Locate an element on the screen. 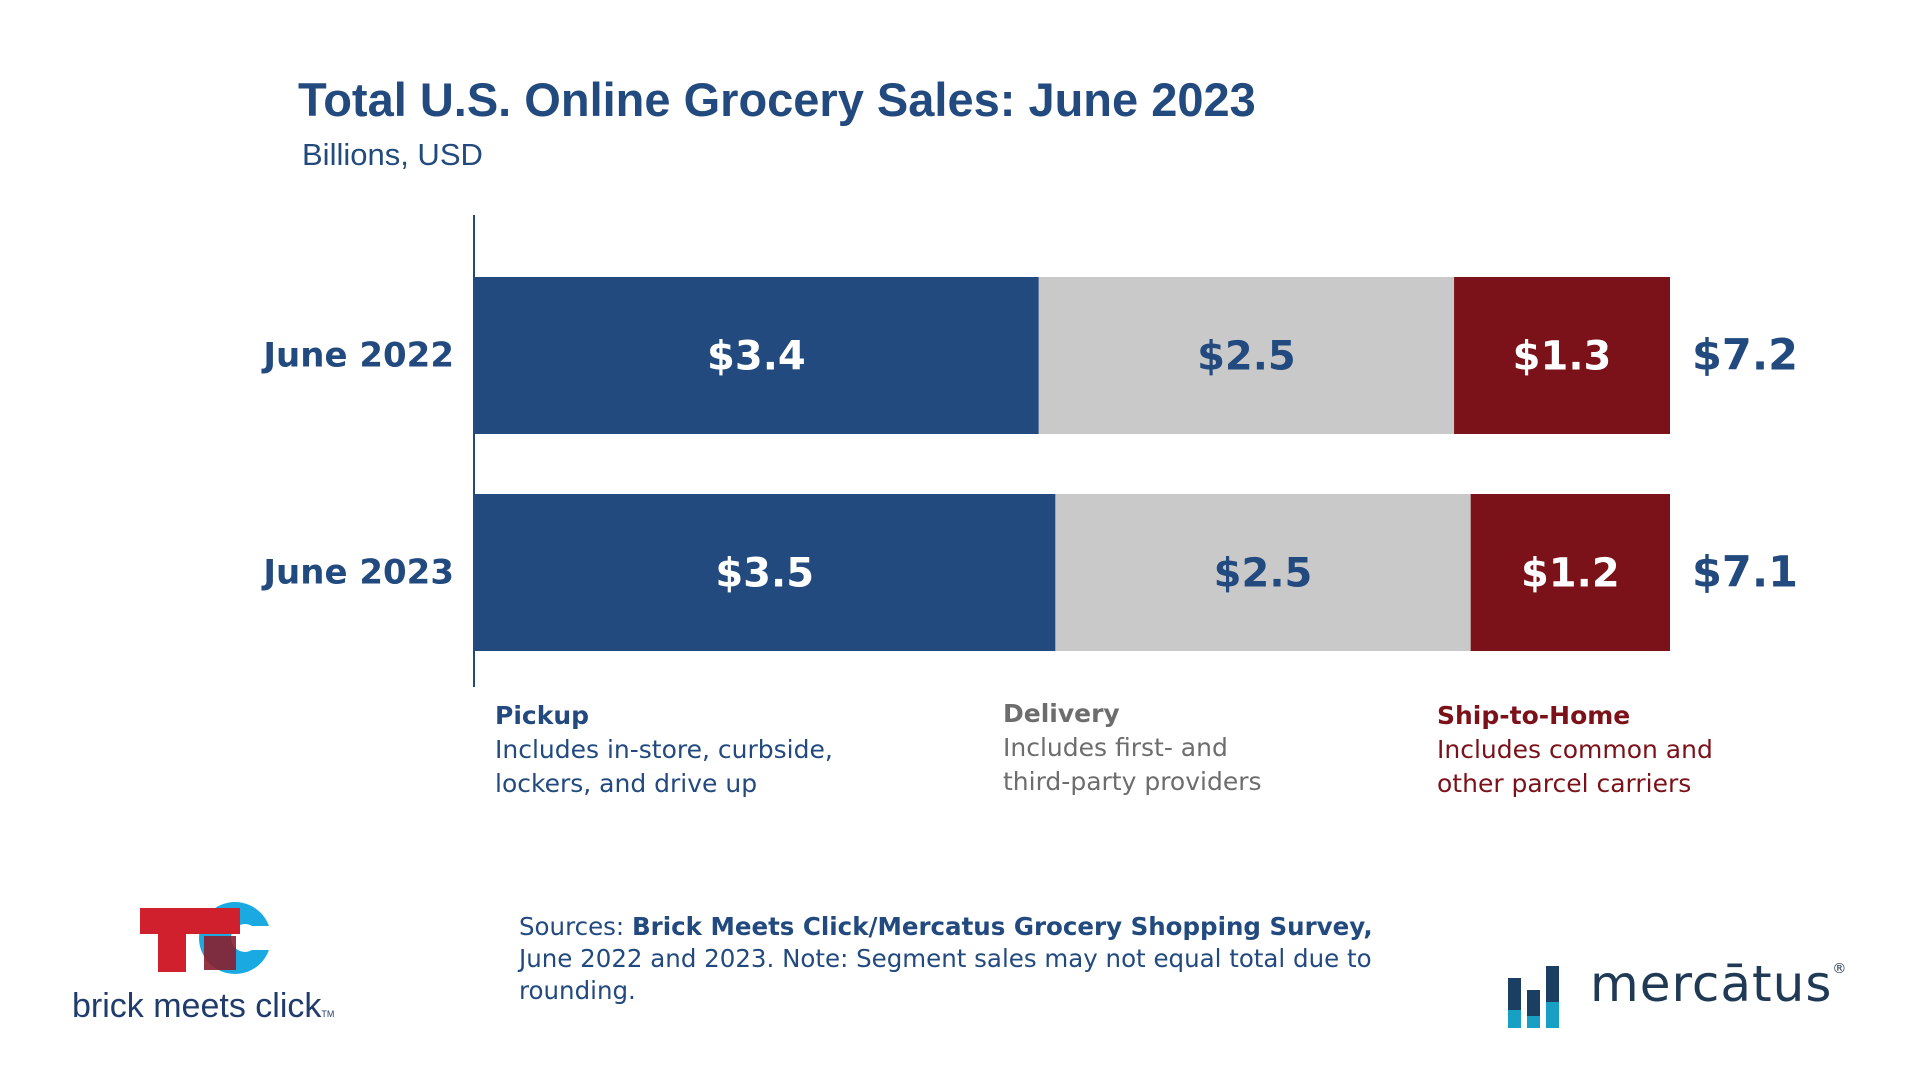  bmc-wordmark: brick meets clickTM is located at coordinates (203, 1006).